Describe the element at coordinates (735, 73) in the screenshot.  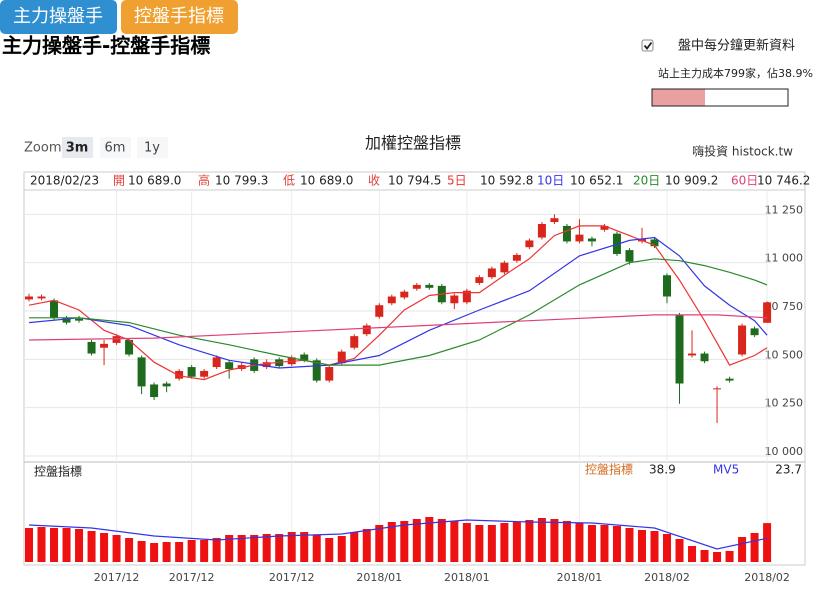
I see `summary: 站上主力成本799家，佔38.9%` at that location.